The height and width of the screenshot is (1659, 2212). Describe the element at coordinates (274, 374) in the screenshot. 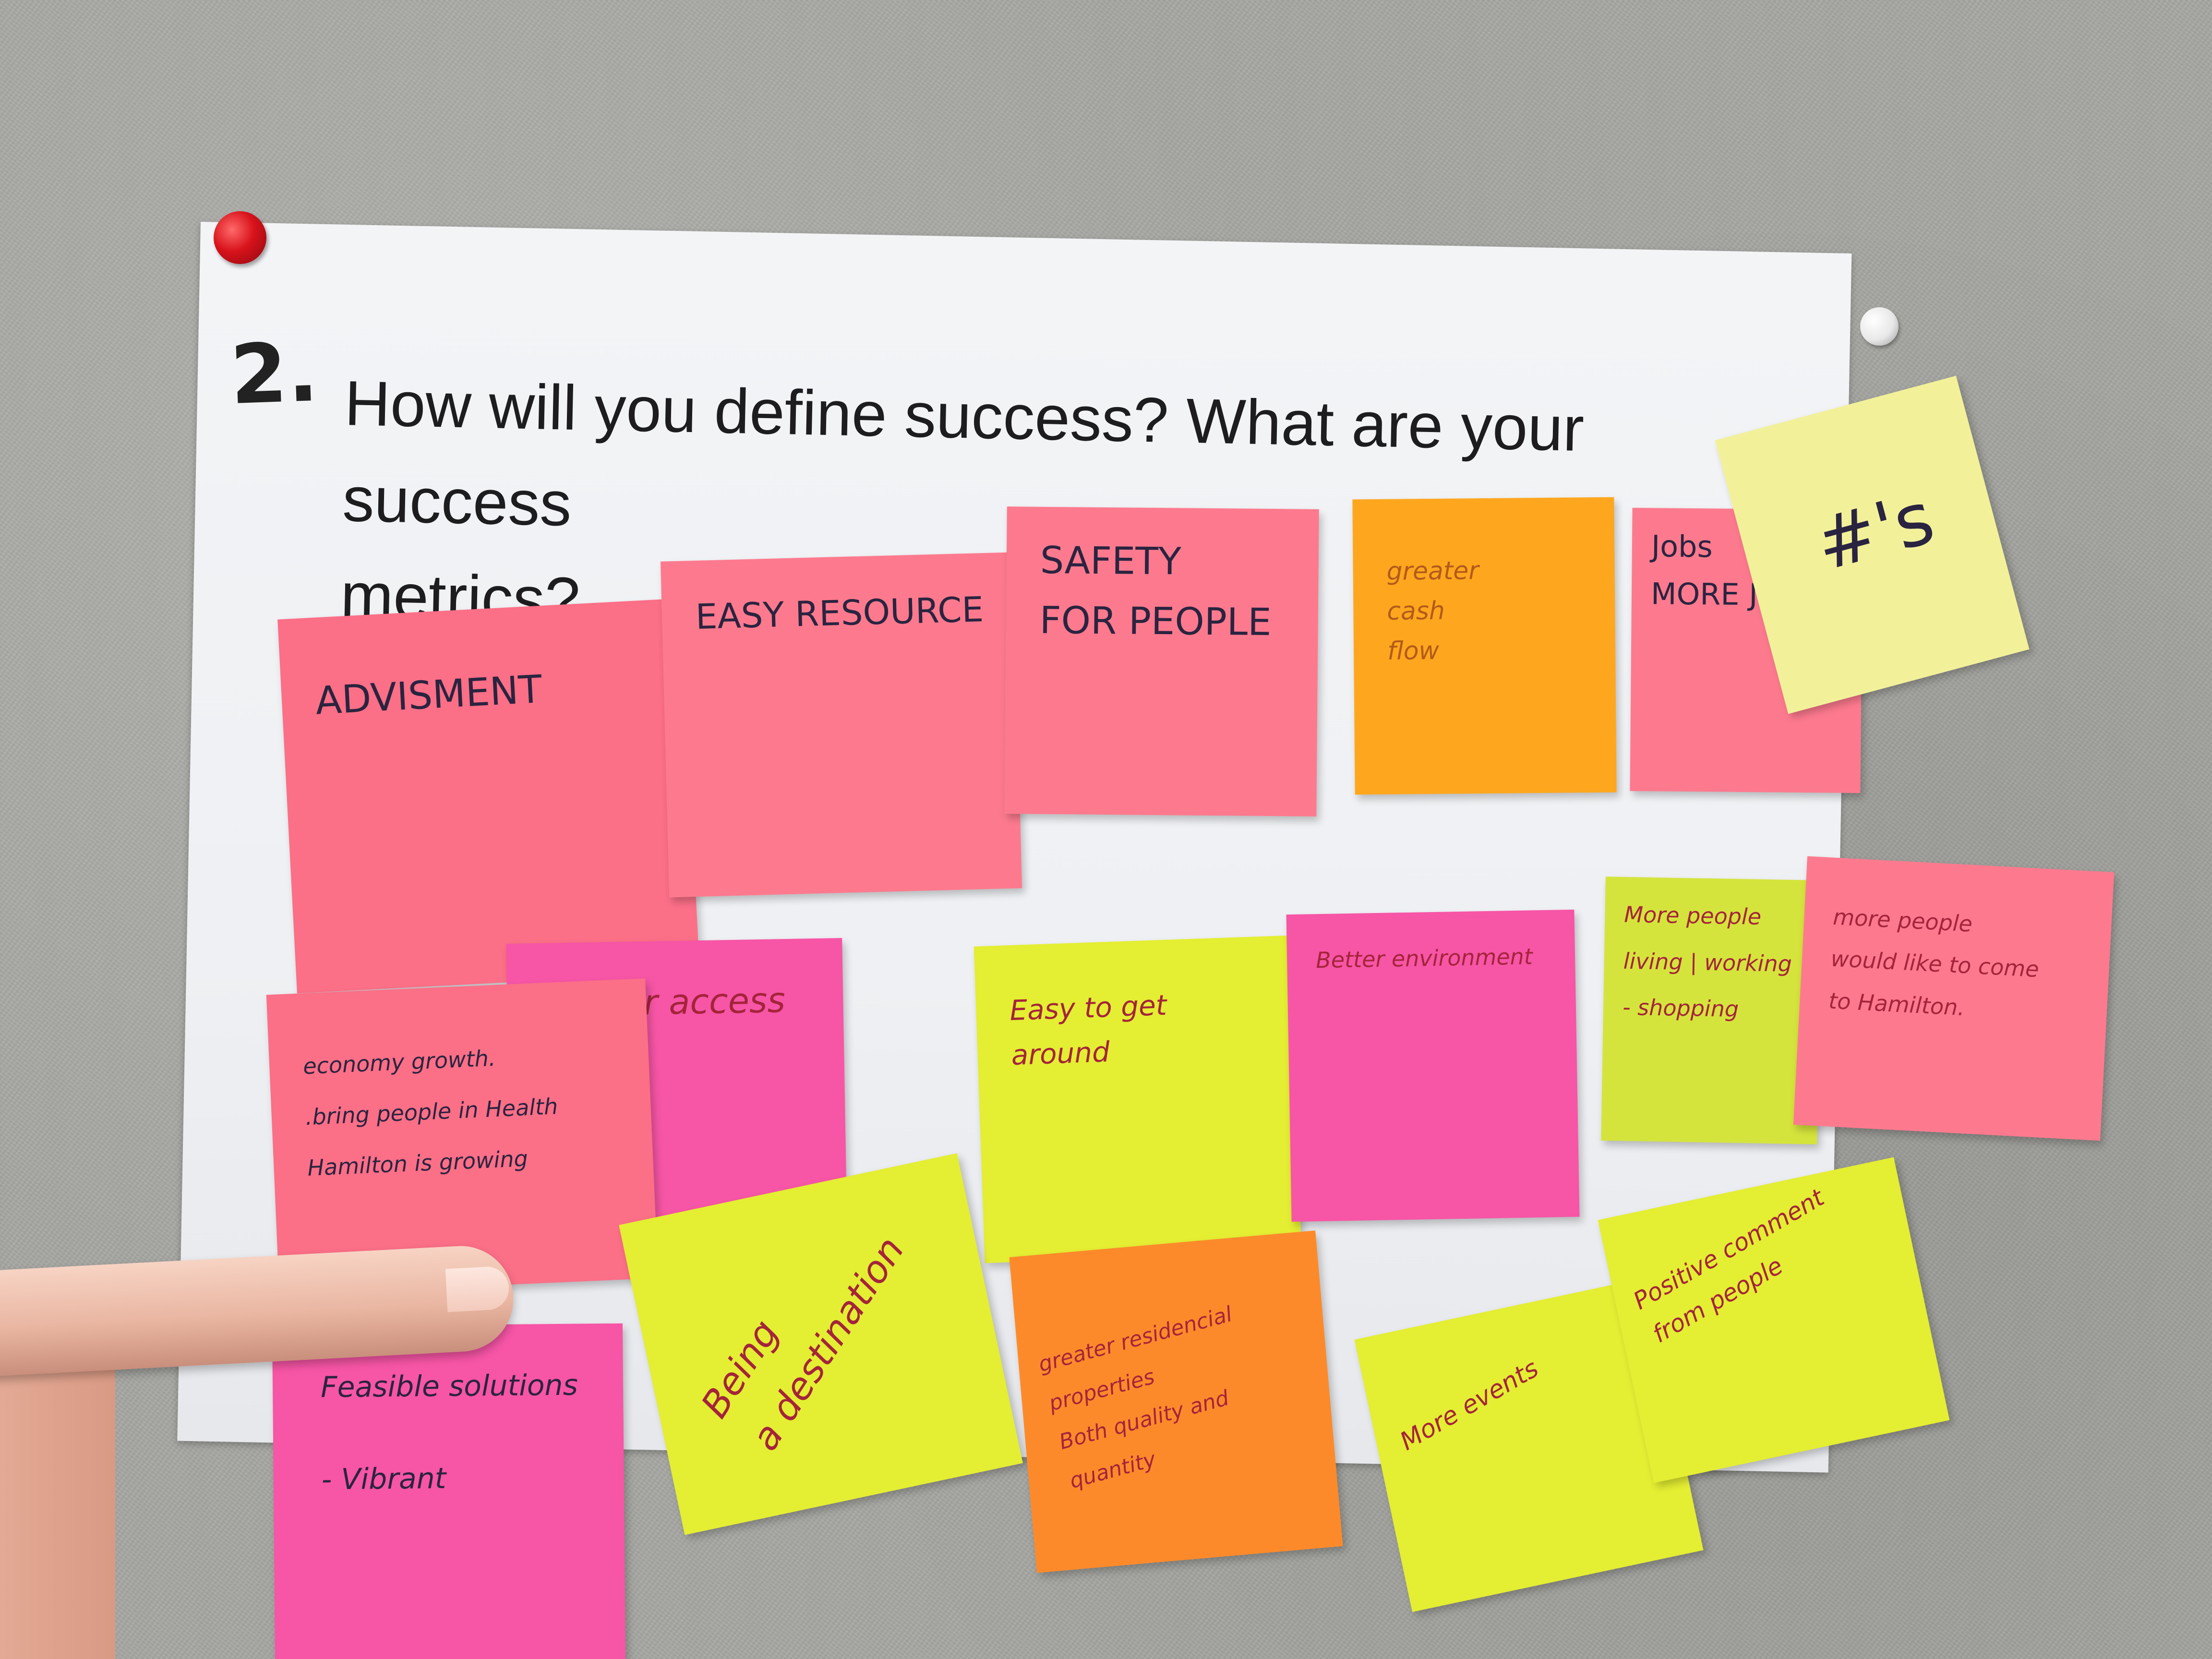

I see `question-number: 2.` at that location.